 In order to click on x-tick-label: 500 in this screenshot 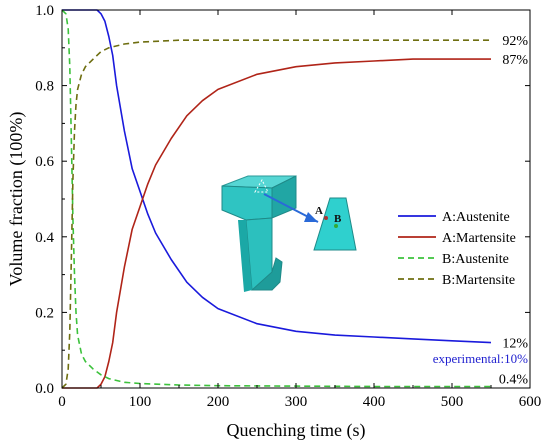, I will do `click(452, 402)`.